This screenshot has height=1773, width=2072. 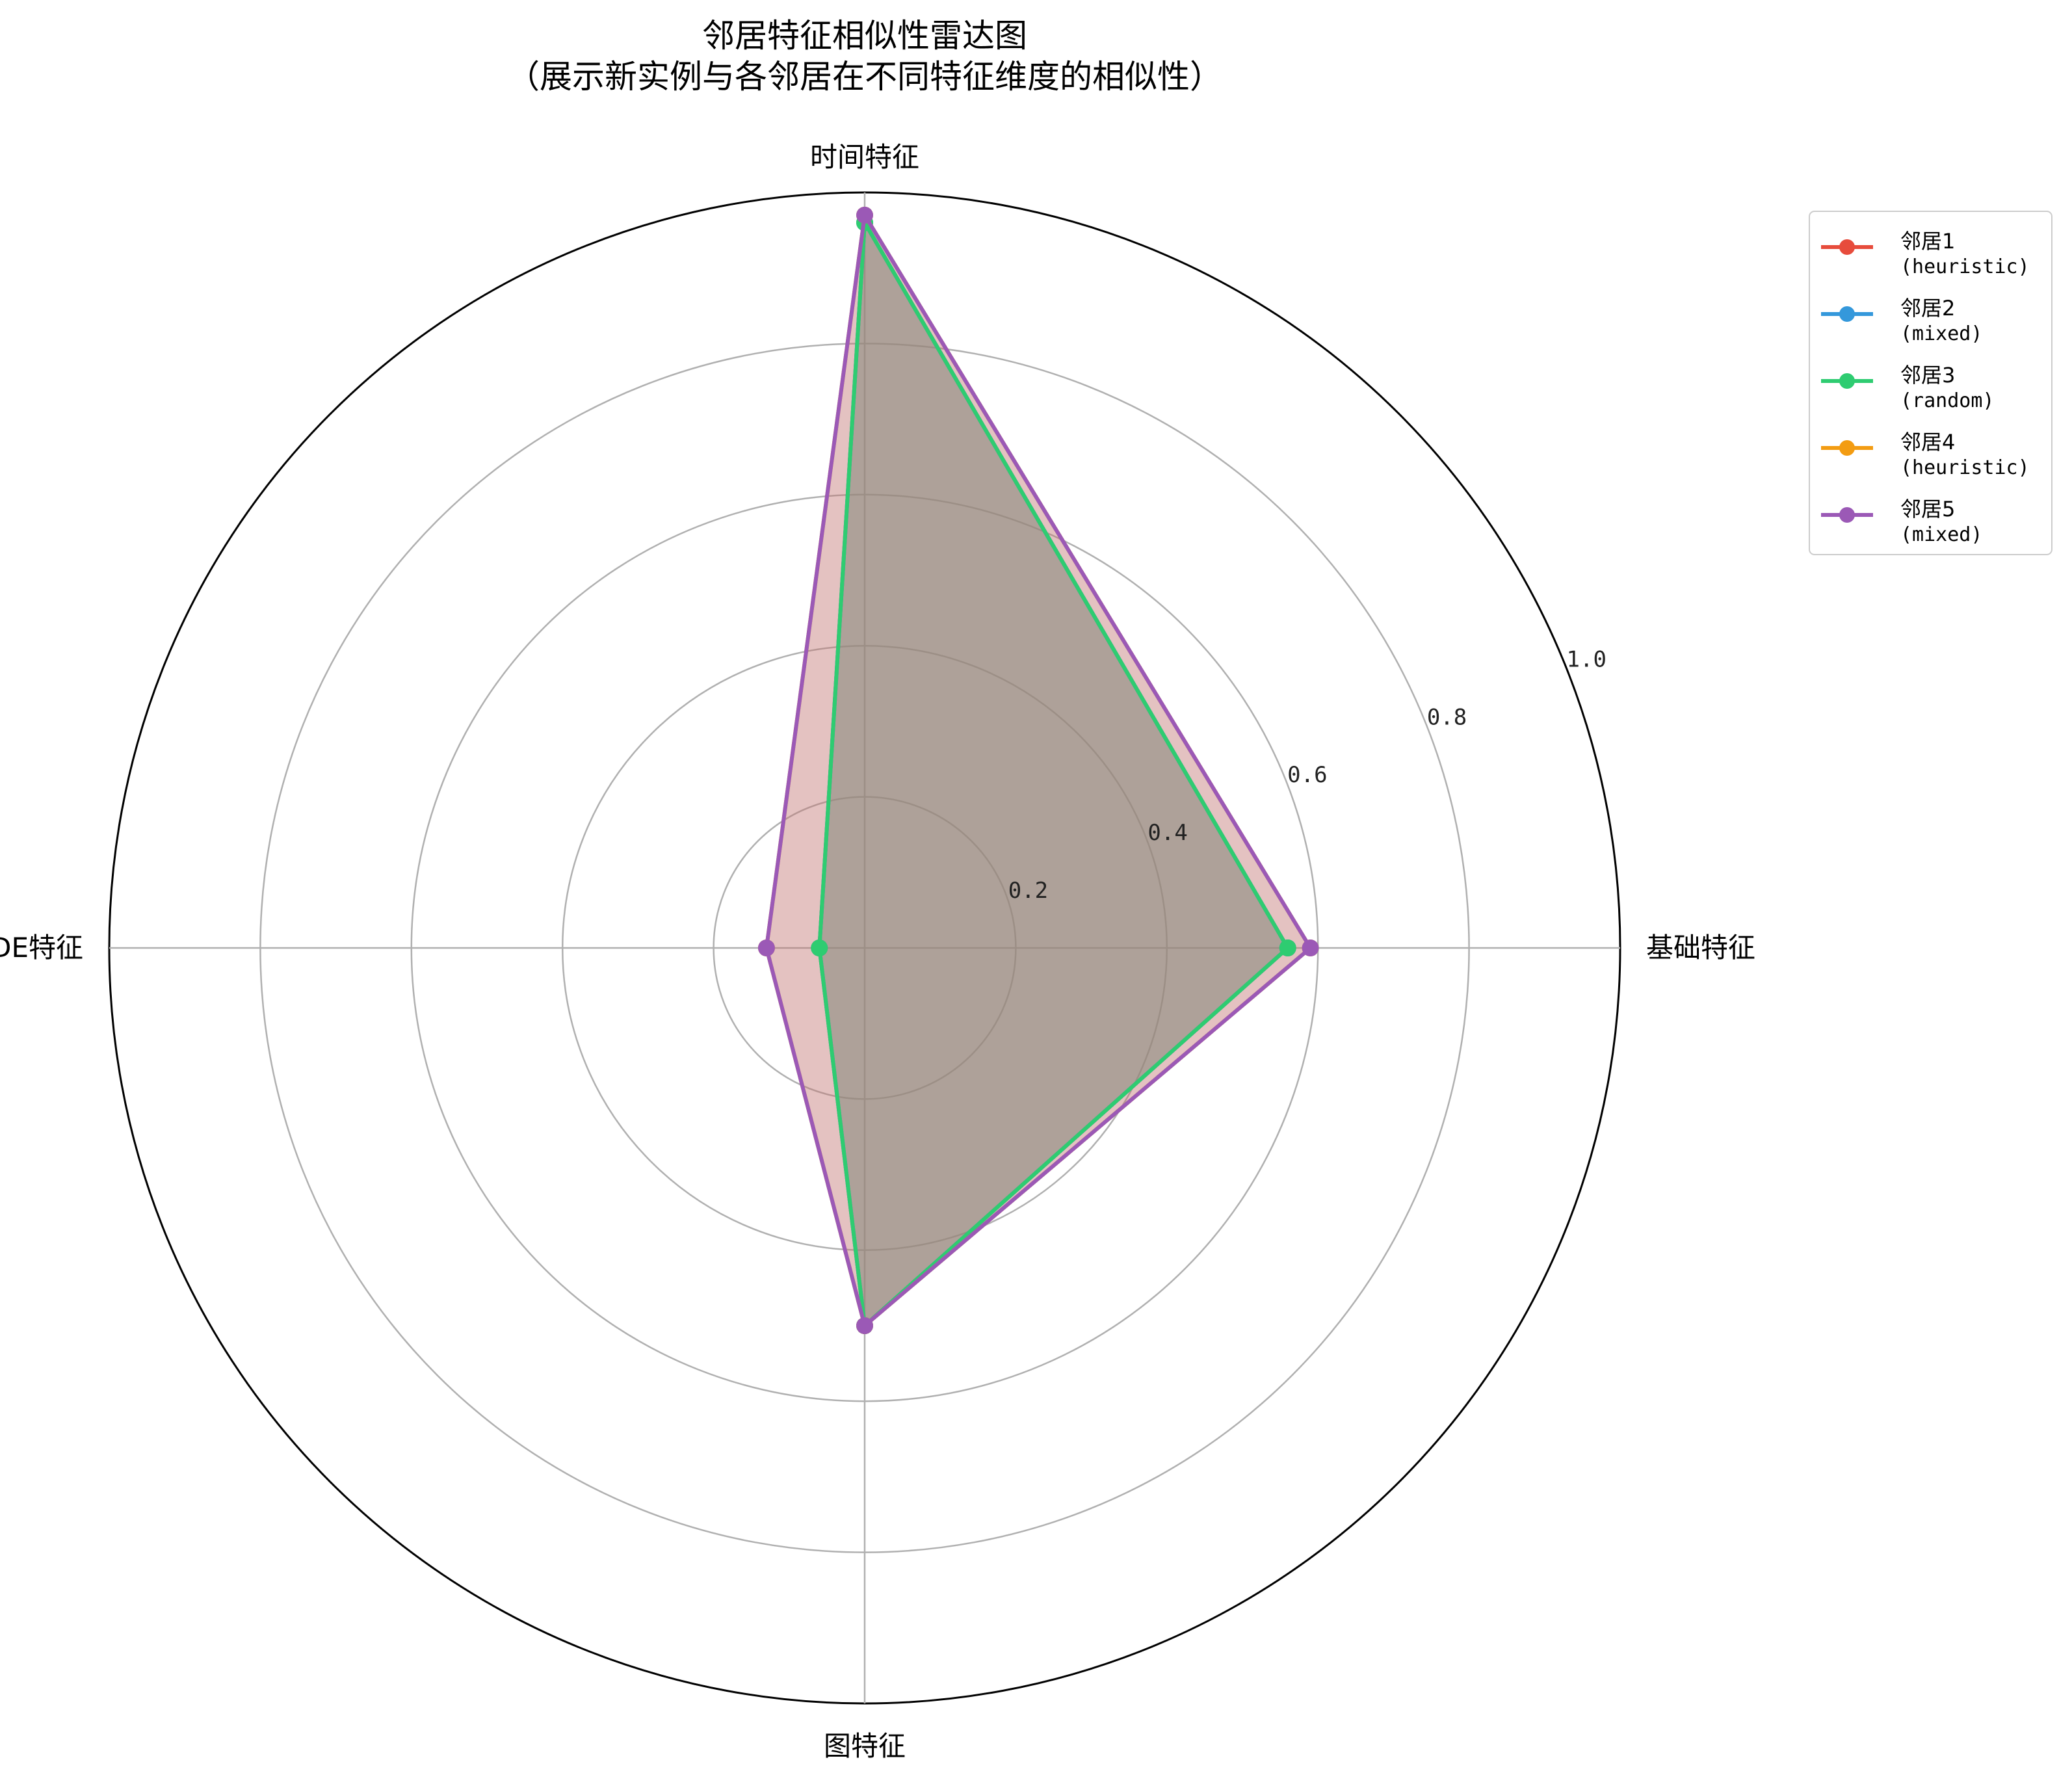 I want to click on chart-title-line-2: （展示新实例与各邻居在不同特征维度的相似性）, so click(x=864, y=77).